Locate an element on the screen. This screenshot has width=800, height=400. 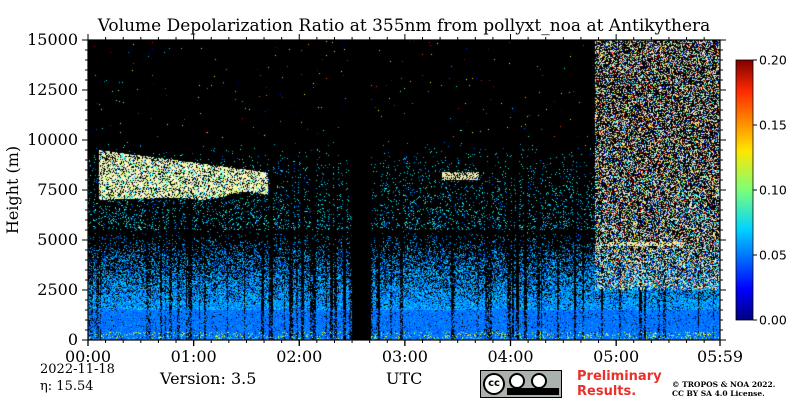
cc-logo-icon: cc is located at coordinates (494, 384).